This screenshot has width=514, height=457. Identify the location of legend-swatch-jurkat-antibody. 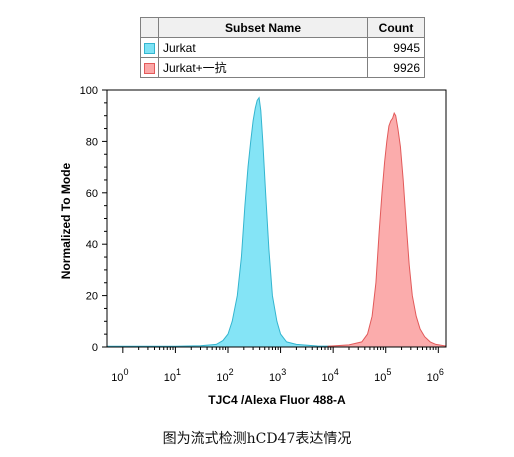
(149, 68).